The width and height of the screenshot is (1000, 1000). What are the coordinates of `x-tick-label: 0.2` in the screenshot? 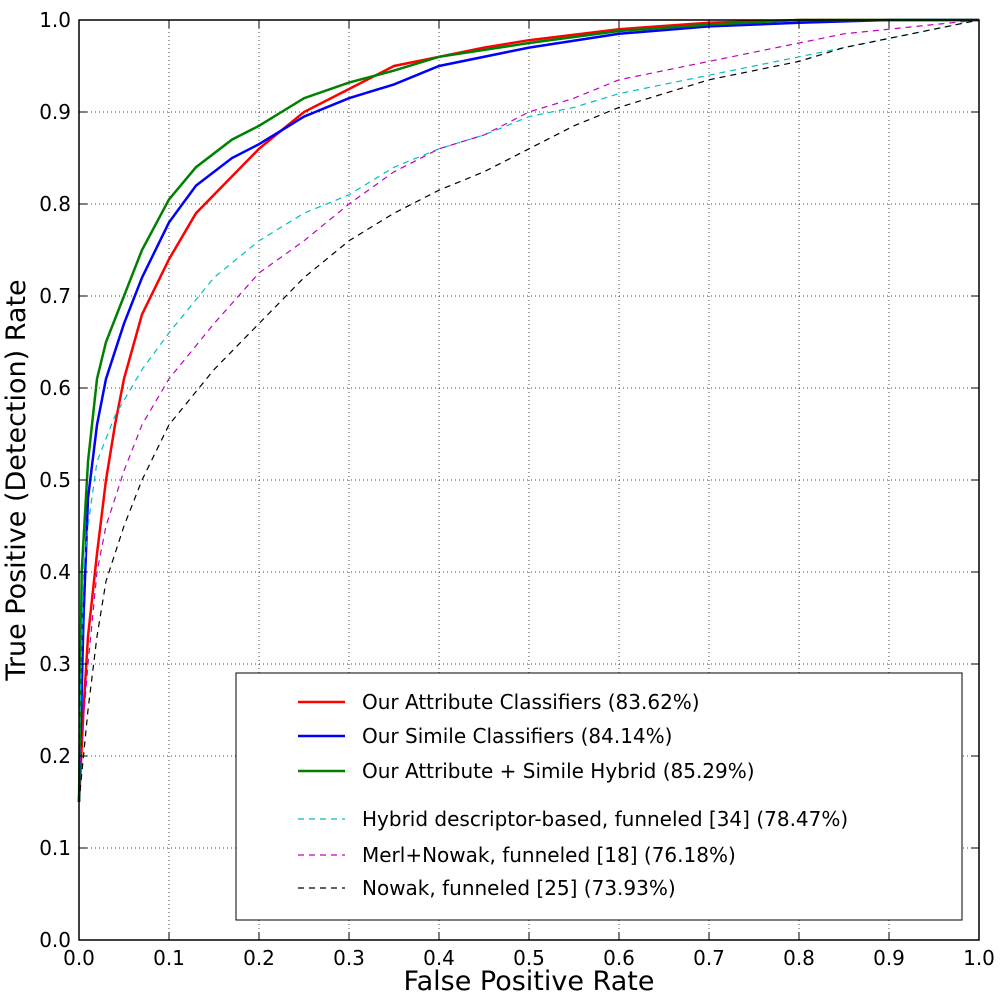 It's located at (259, 958).